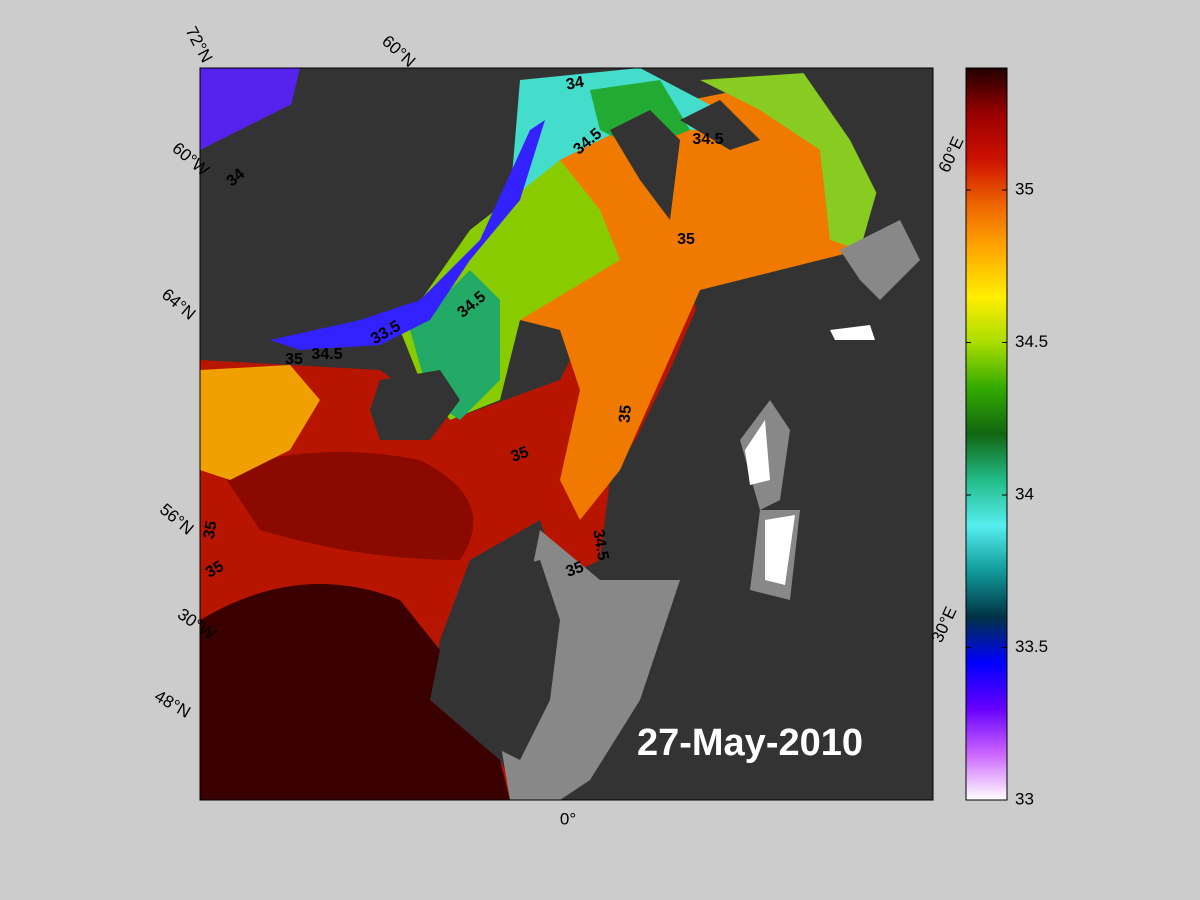  What do you see at coordinates (176, 519) in the screenshot?
I see `graticule-label: 56°N` at bounding box center [176, 519].